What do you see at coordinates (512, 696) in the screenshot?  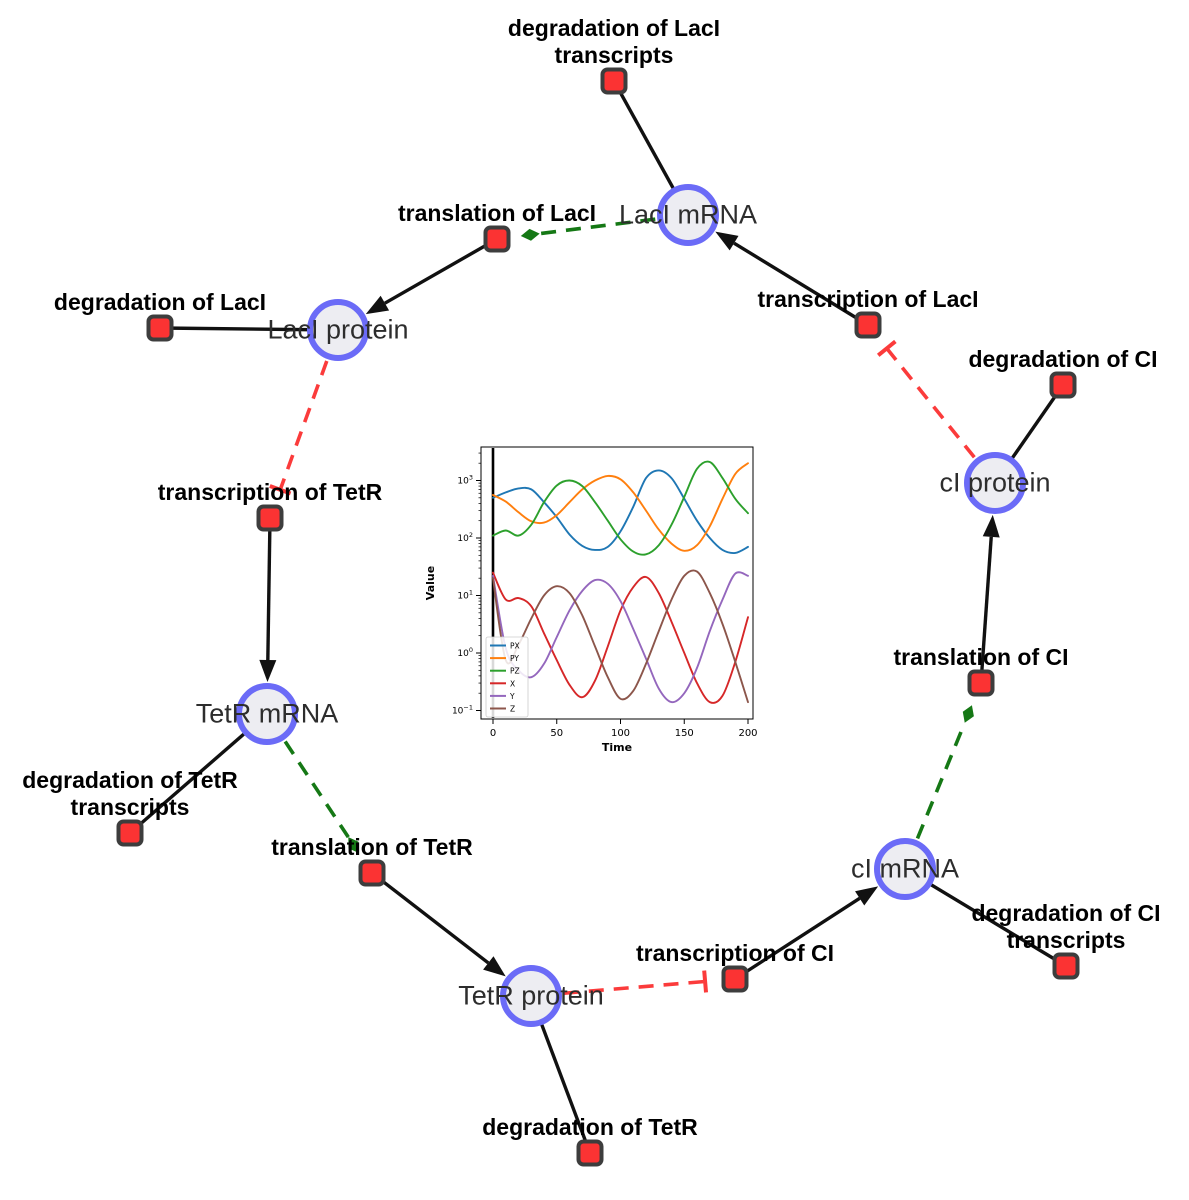 I see `legend-label-Y: Y` at bounding box center [512, 696].